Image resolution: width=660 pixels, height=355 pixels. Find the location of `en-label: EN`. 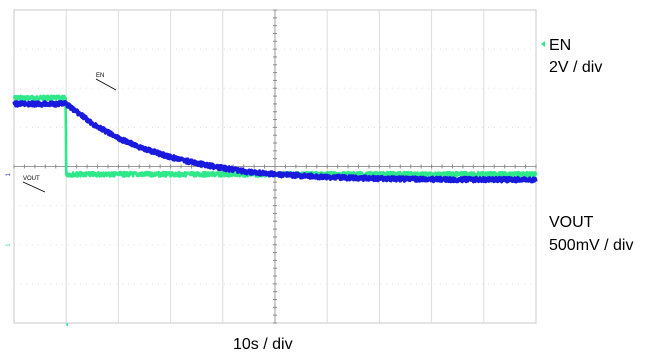

en-label: EN is located at coordinates (560, 46).